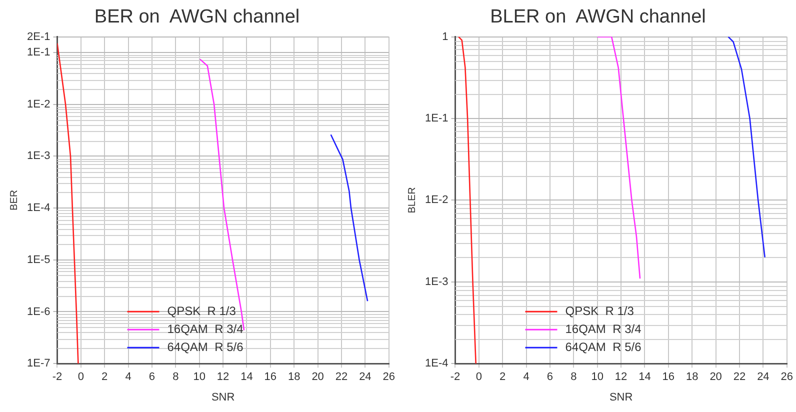 The height and width of the screenshot is (412, 796). I want to click on y-axis-title: BLER, so click(412, 200).